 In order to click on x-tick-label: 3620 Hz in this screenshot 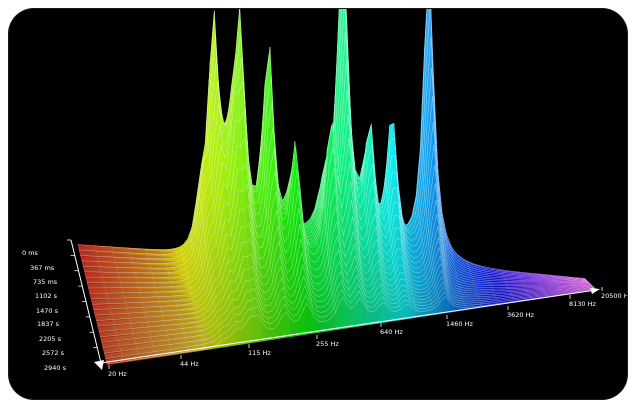, I will do `click(520, 315)`.